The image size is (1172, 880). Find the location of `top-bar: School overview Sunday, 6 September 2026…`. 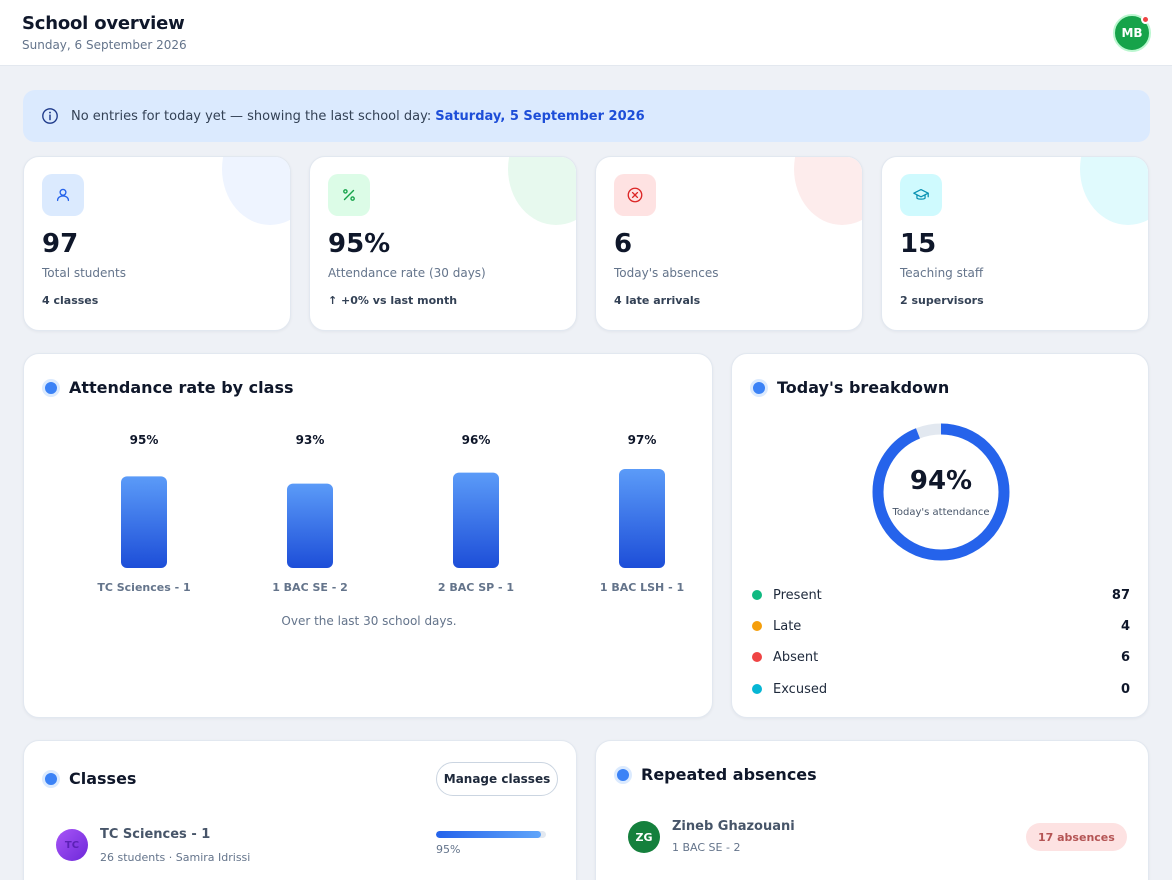

top-bar: School overview Sunday, 6 September 2026… is located at coordinates (586, 33).